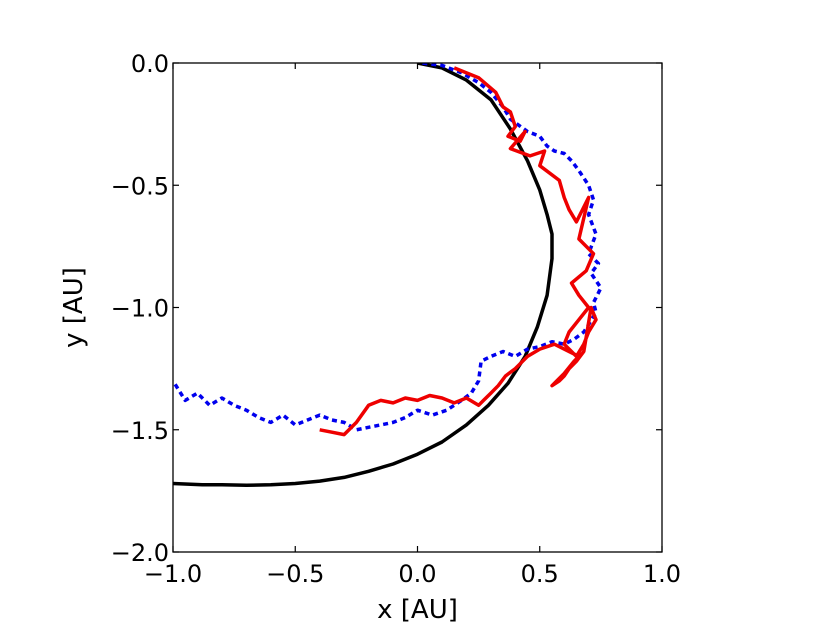 The height and width of the screenshot is (633, 814). What do you see at coordinates (140, 309) in the screenshot?
I see `y-tick-label: −1.0` at bounding box center [140, 309].